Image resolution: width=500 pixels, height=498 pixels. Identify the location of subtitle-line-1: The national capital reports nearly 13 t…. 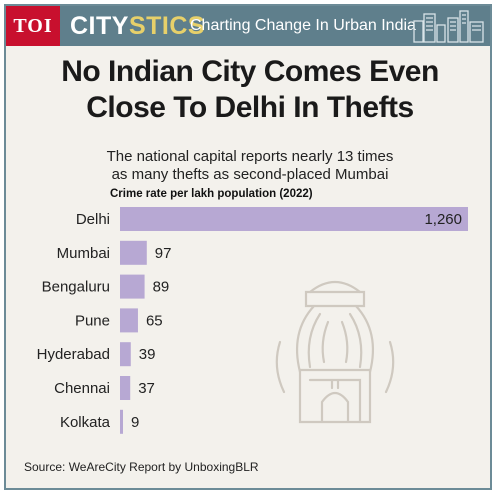
(250, 156).